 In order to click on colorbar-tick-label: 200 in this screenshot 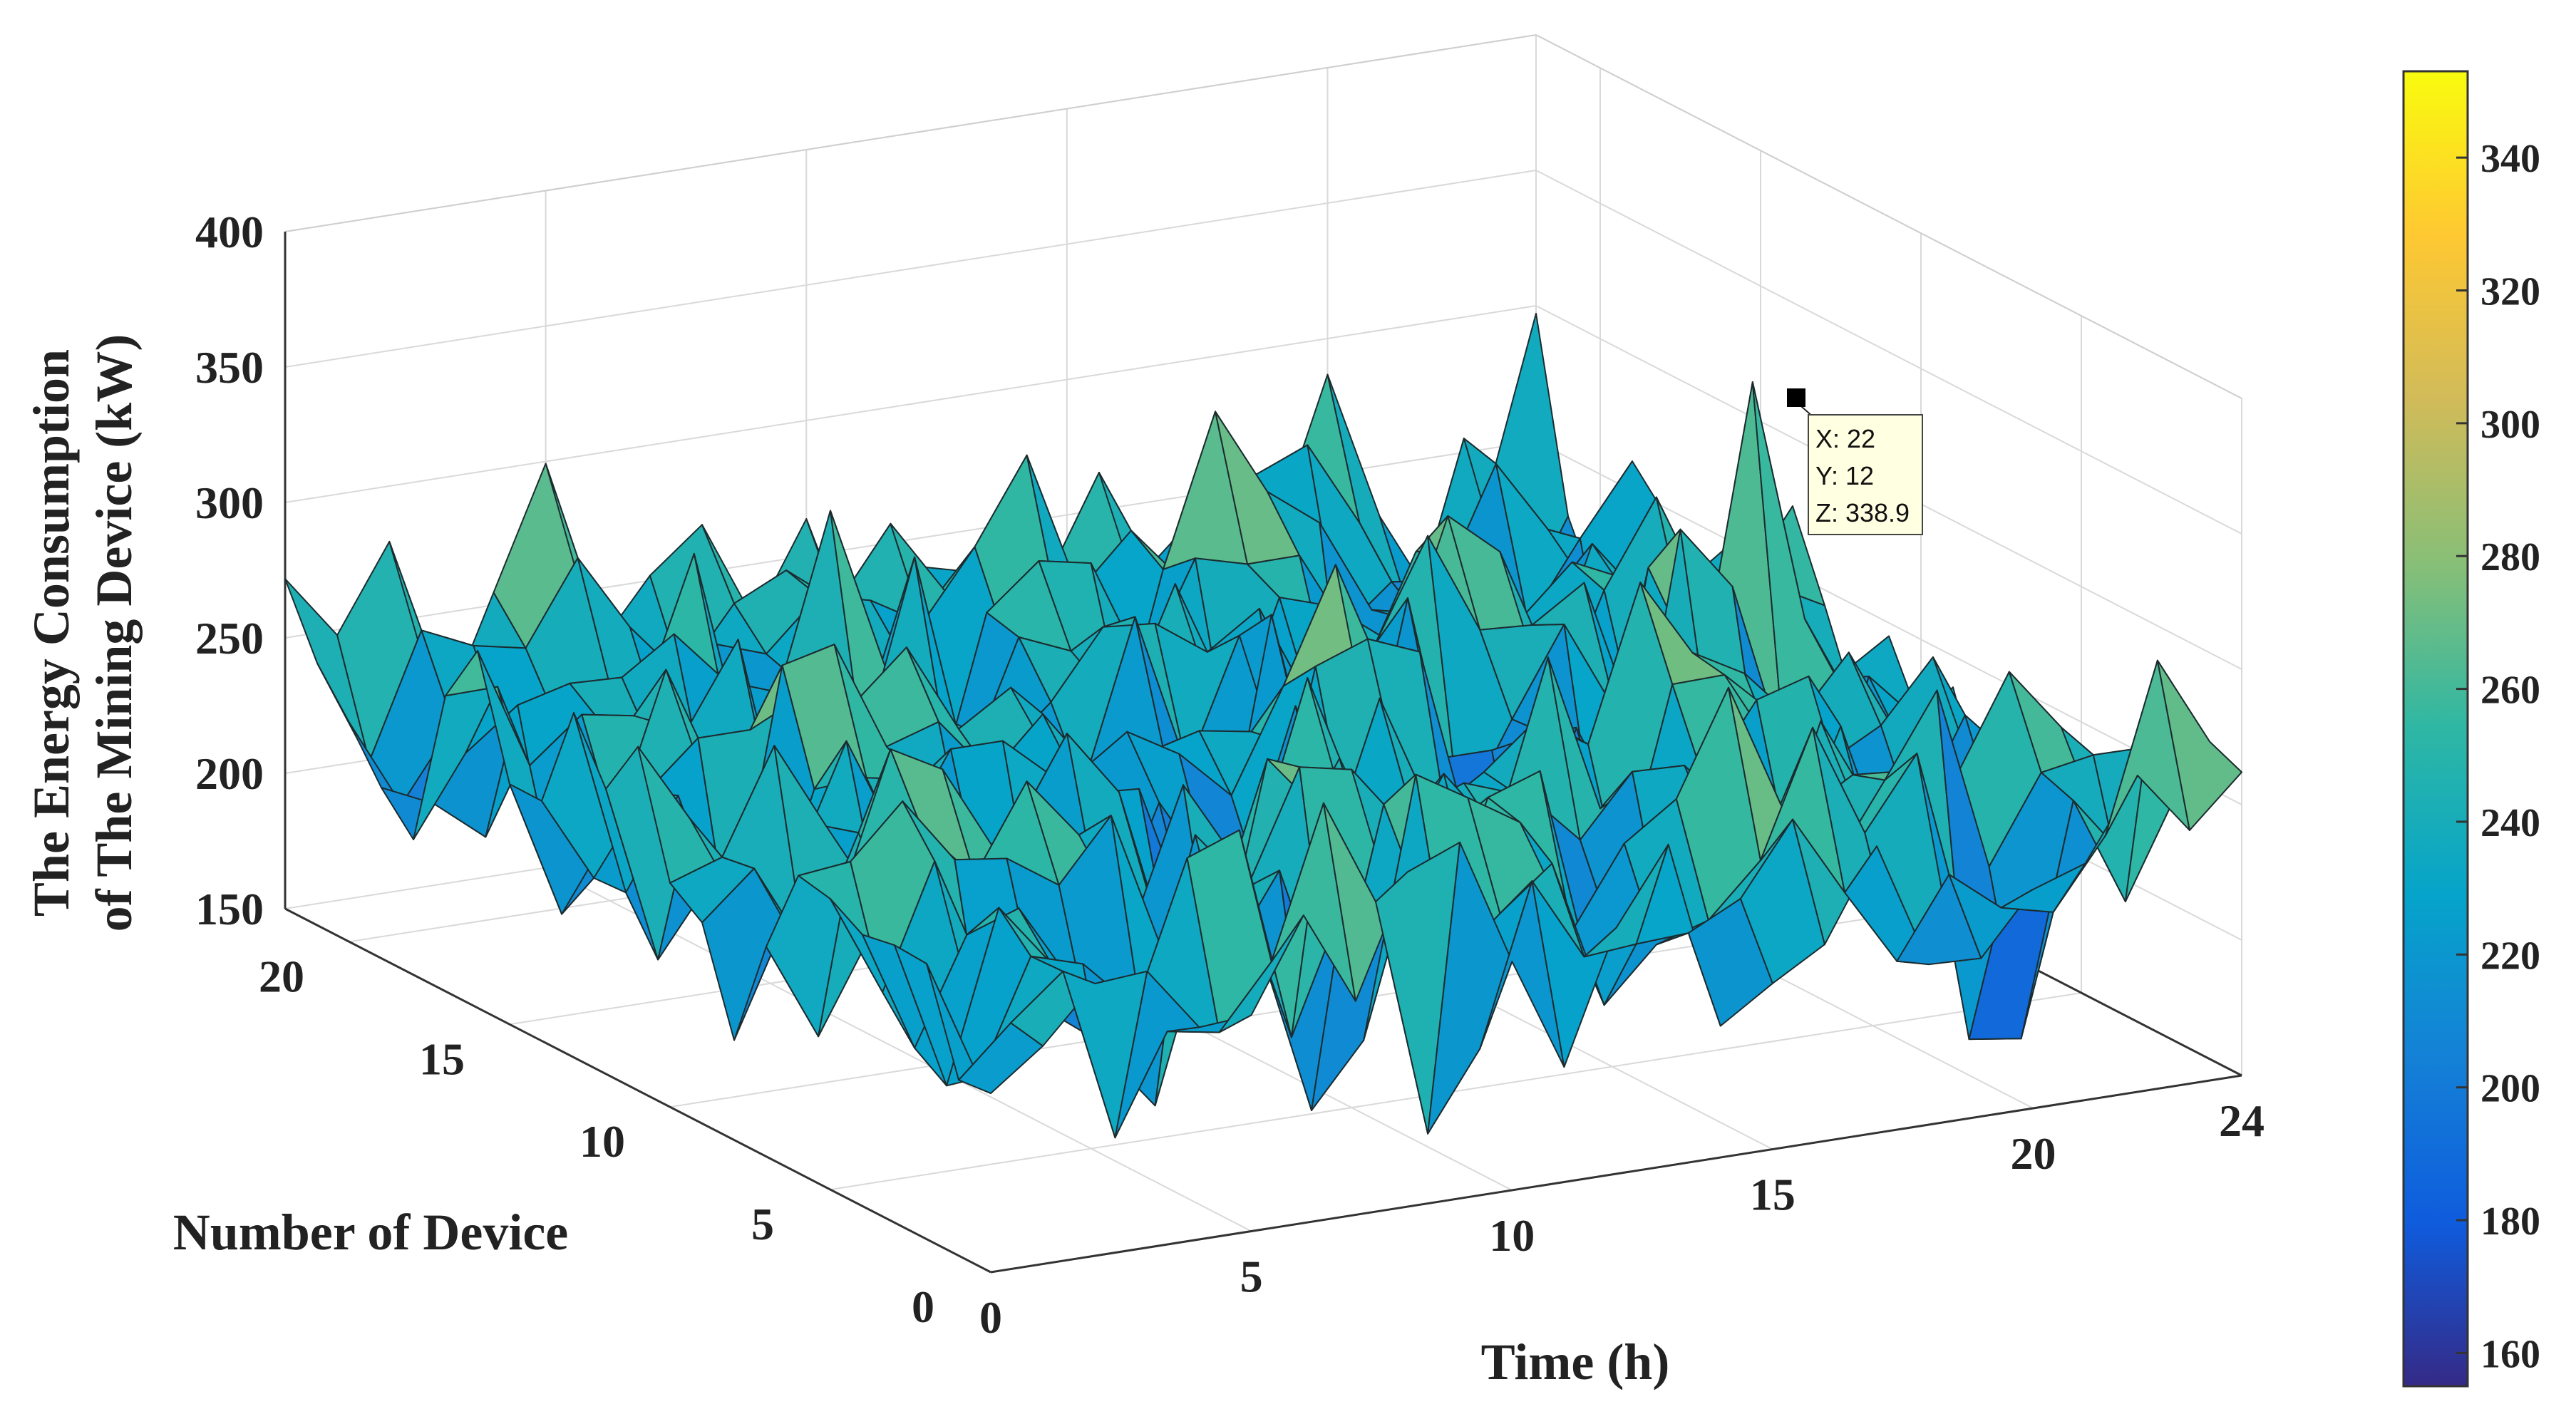, I will do `click(2510, 1089)`.